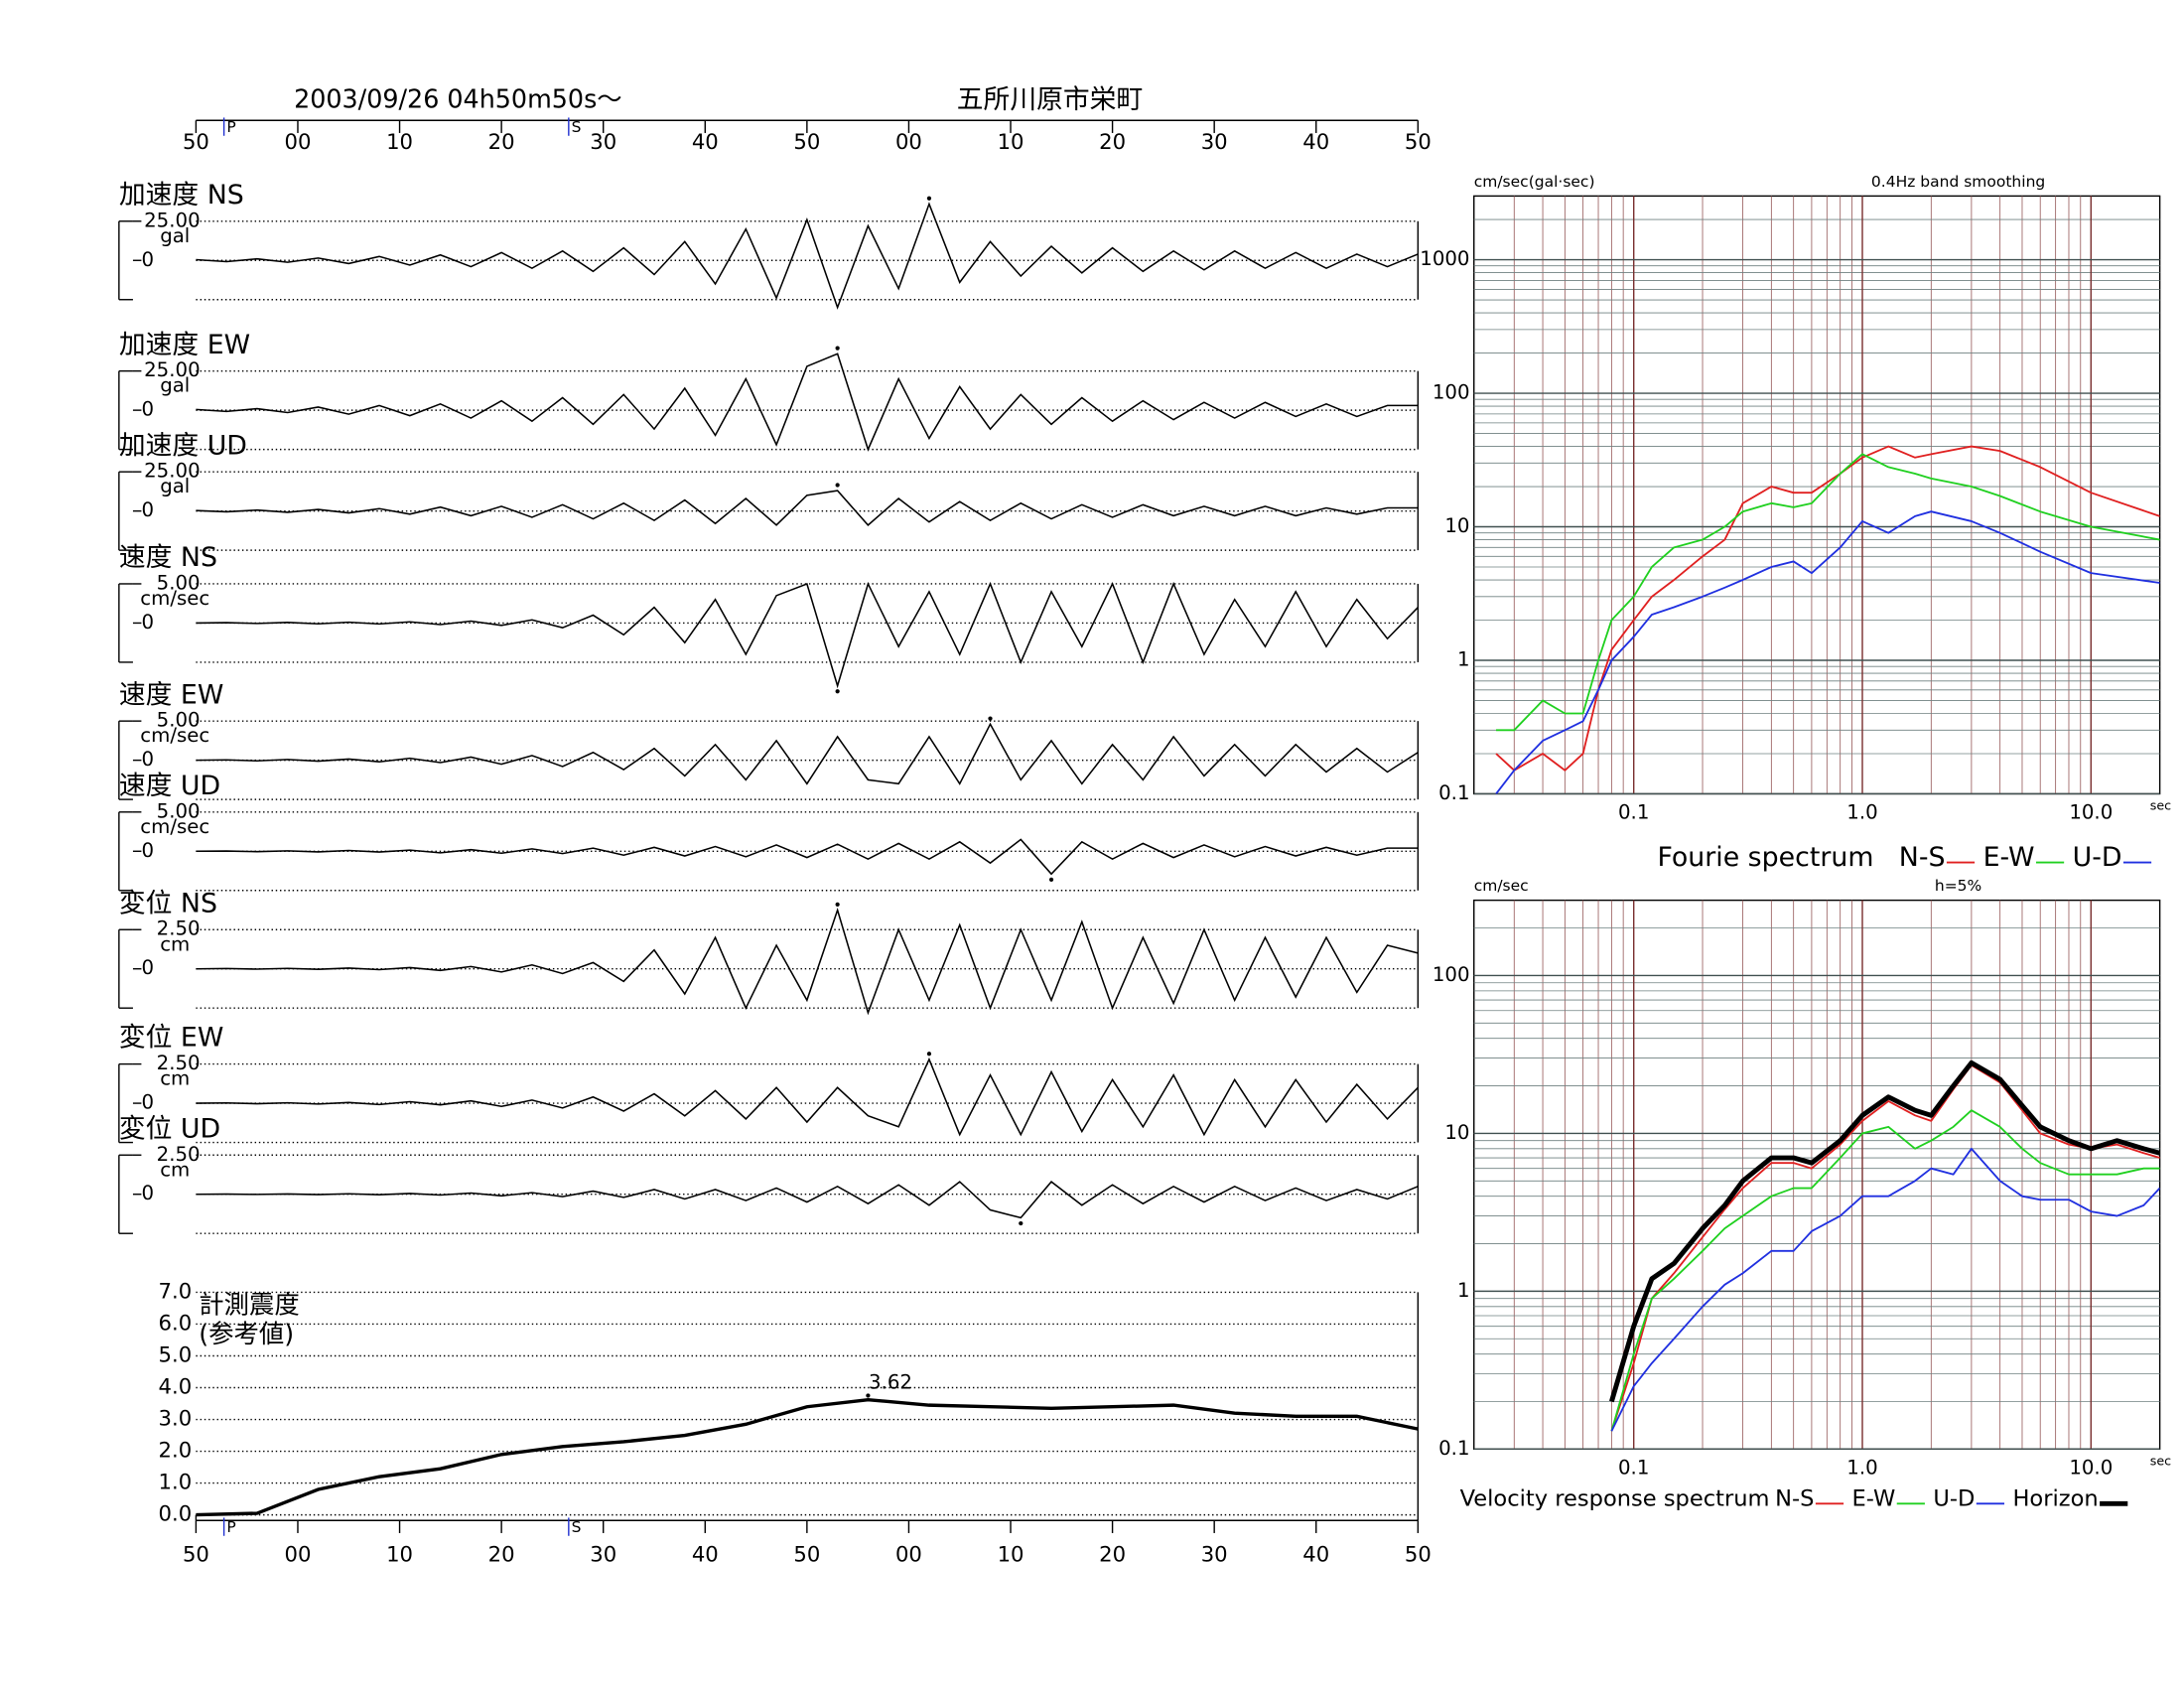 The width and height of the screenshot is (2184, 1692). I want to click on note: 0.4Hz band smoothing, so click(1958, 182).